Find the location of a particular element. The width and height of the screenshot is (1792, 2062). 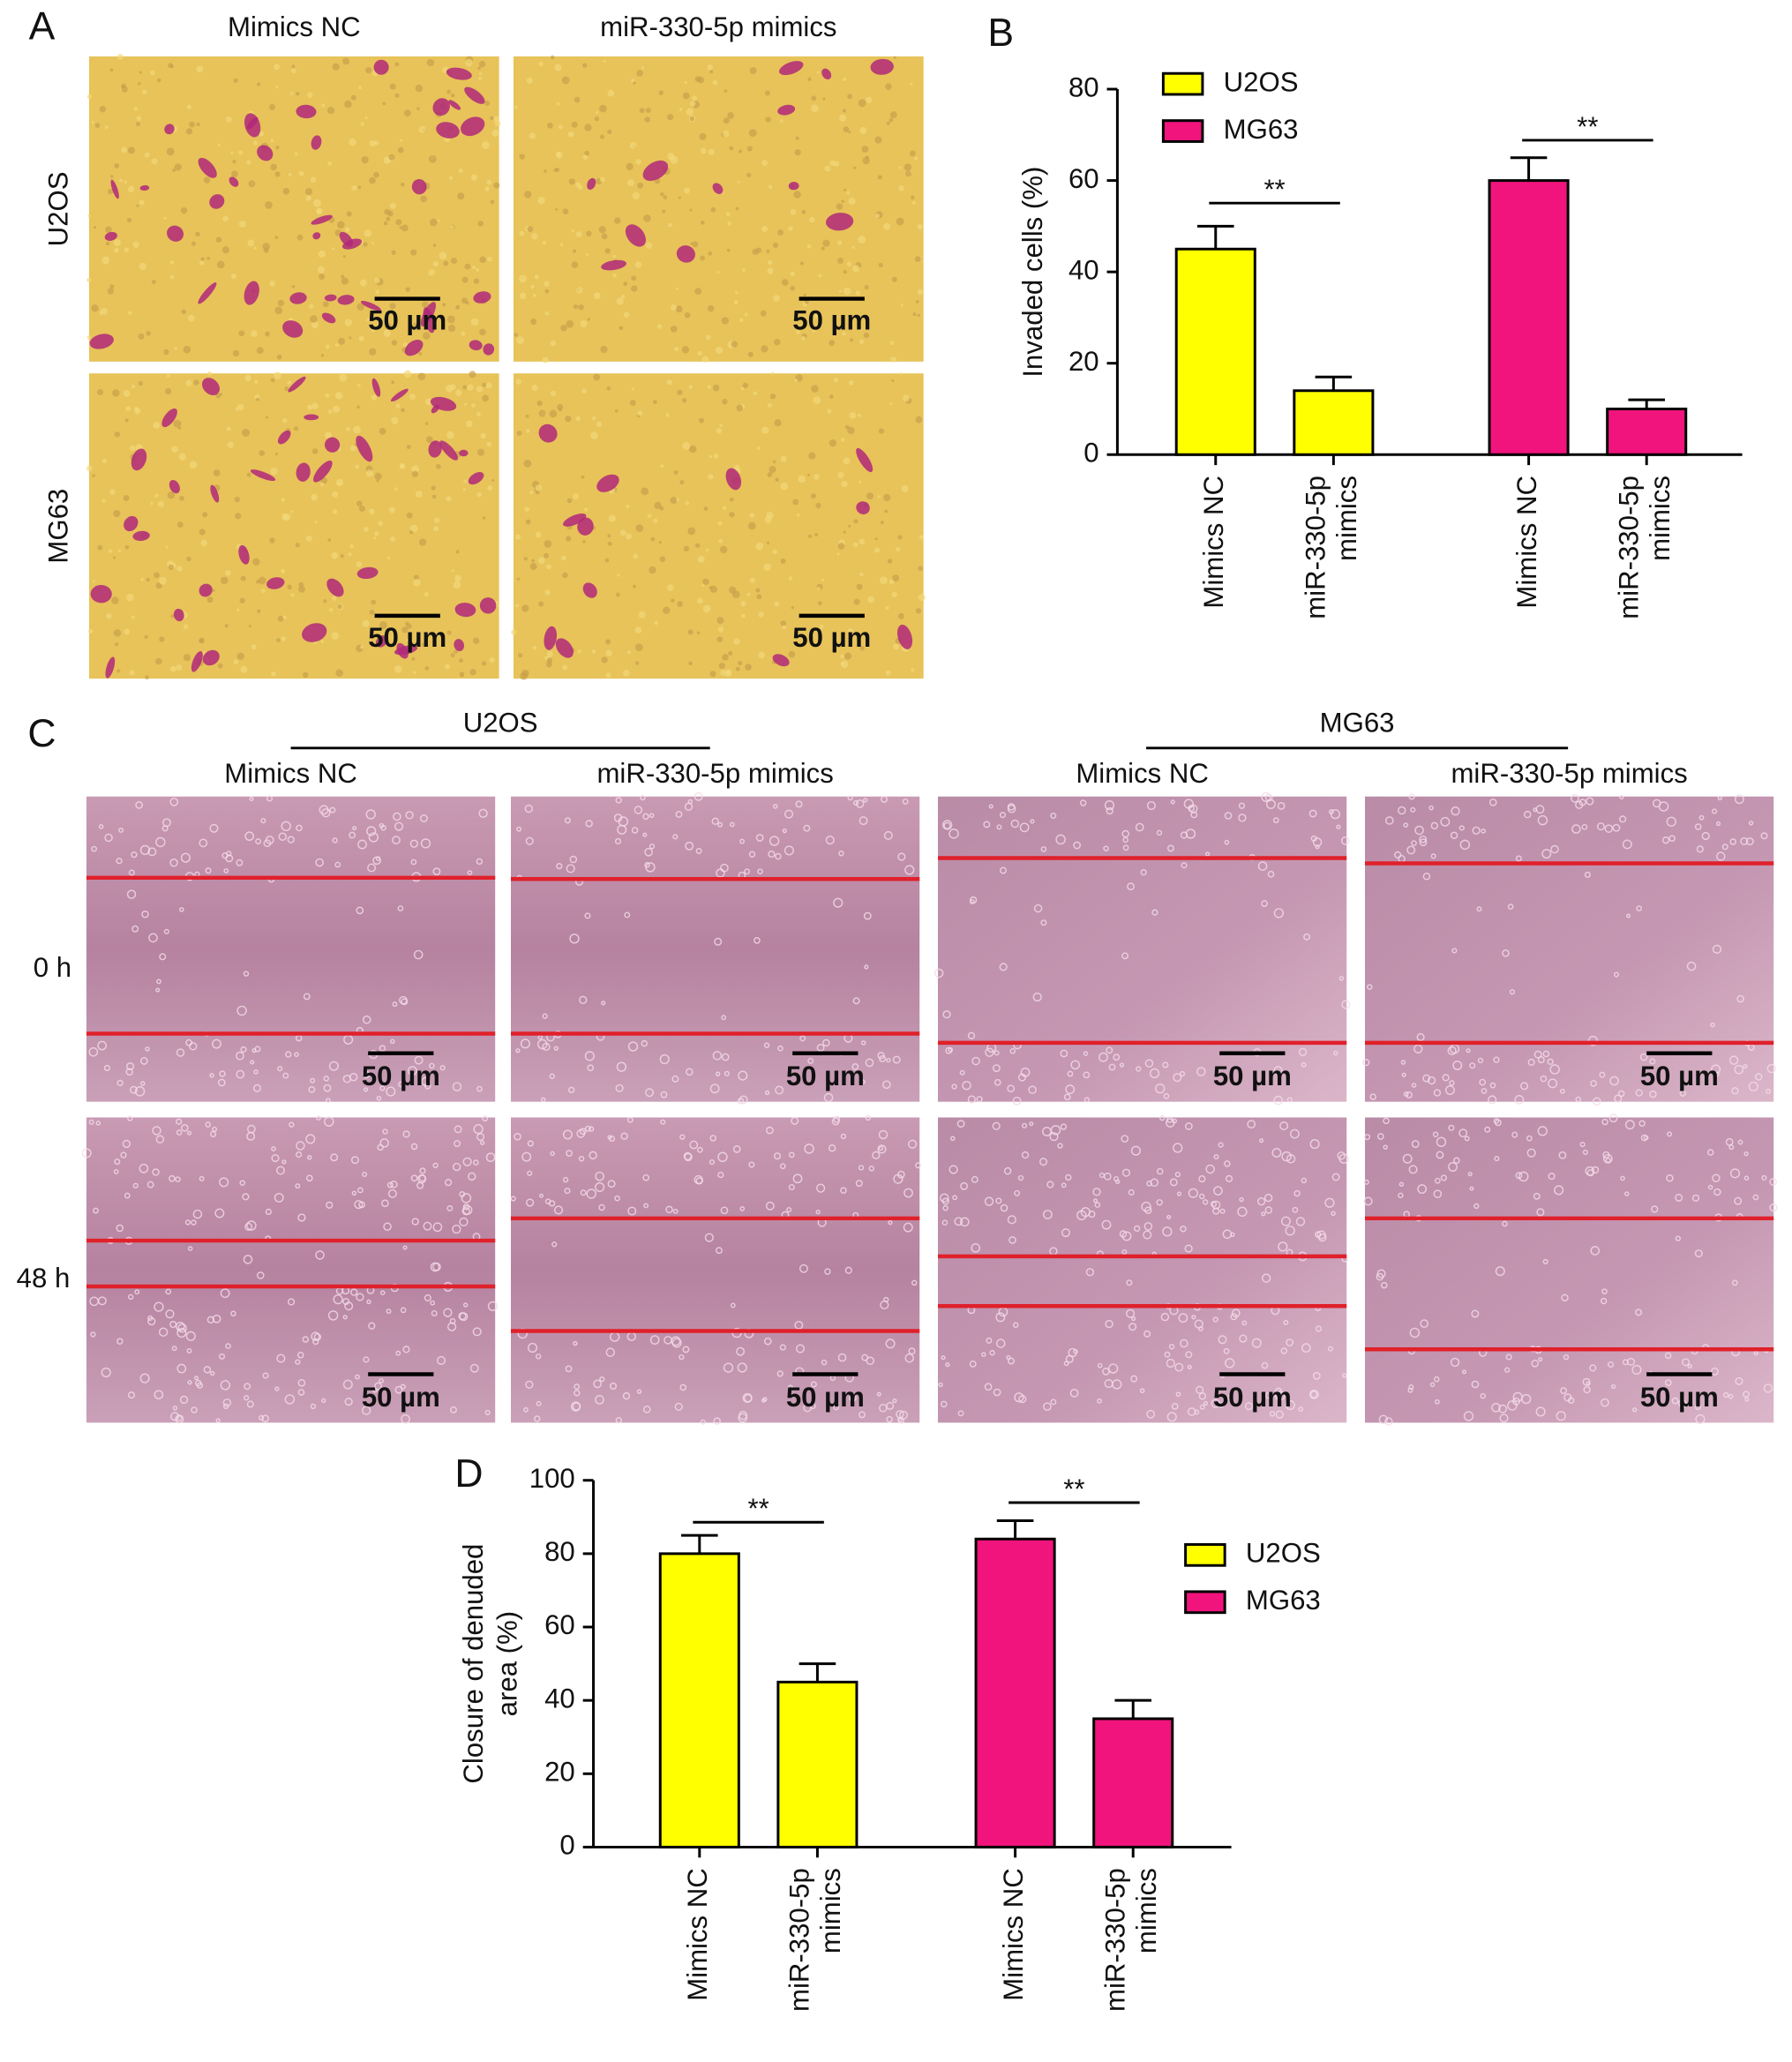

x-tick-label: Mimics NC is located at coordinates (1013, 1935).